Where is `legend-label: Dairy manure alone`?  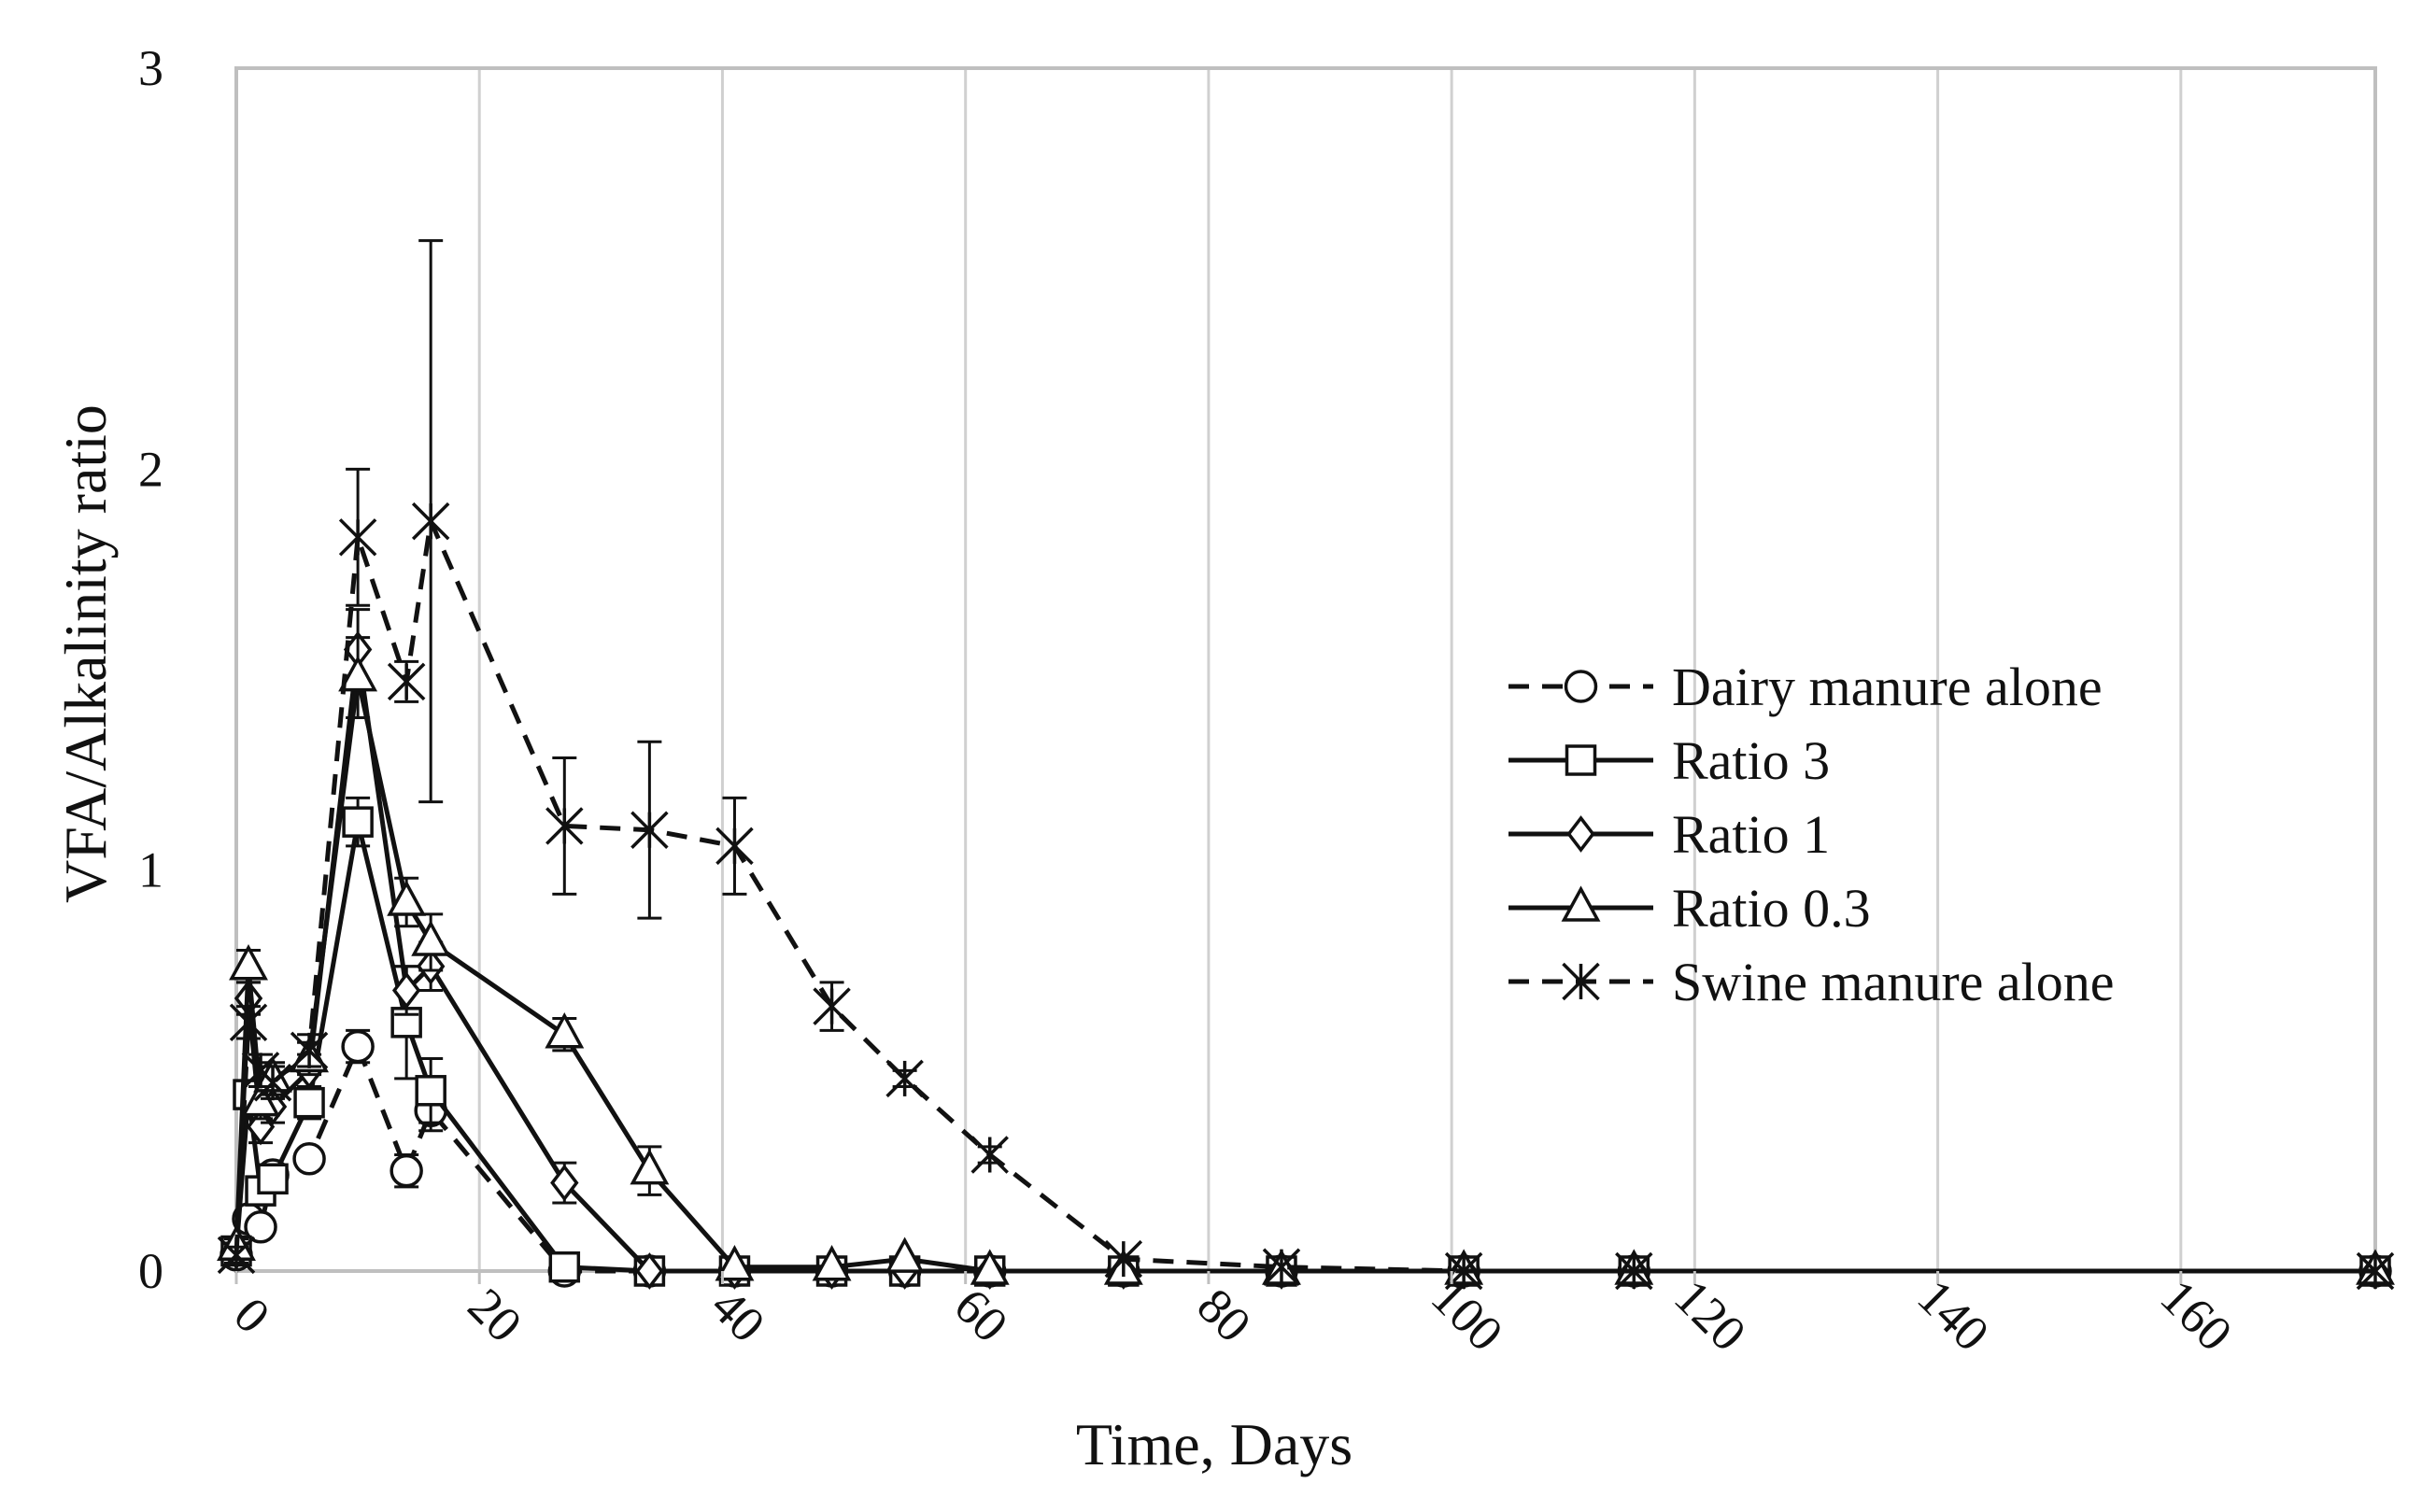
legend-label: Dairy manure alone is located at coordinates (1888, 687).